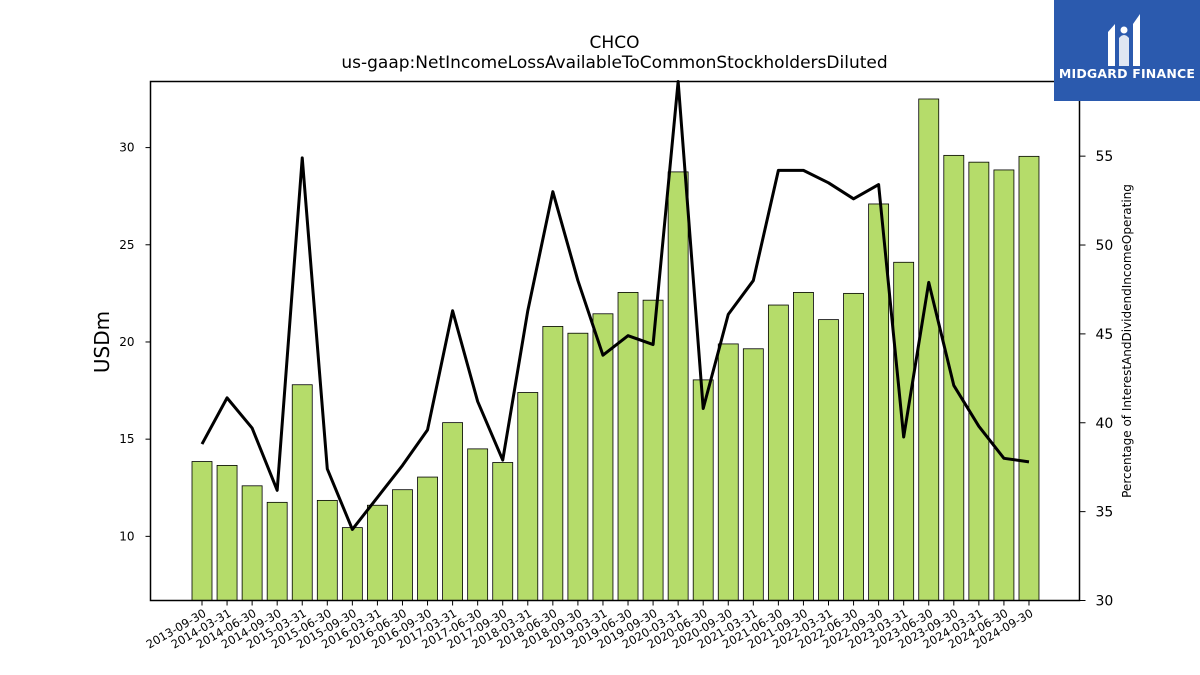  Describe the element at coordinates (1105, 157) in the screenshot. I see `y2-tick-label: 55` at that location.